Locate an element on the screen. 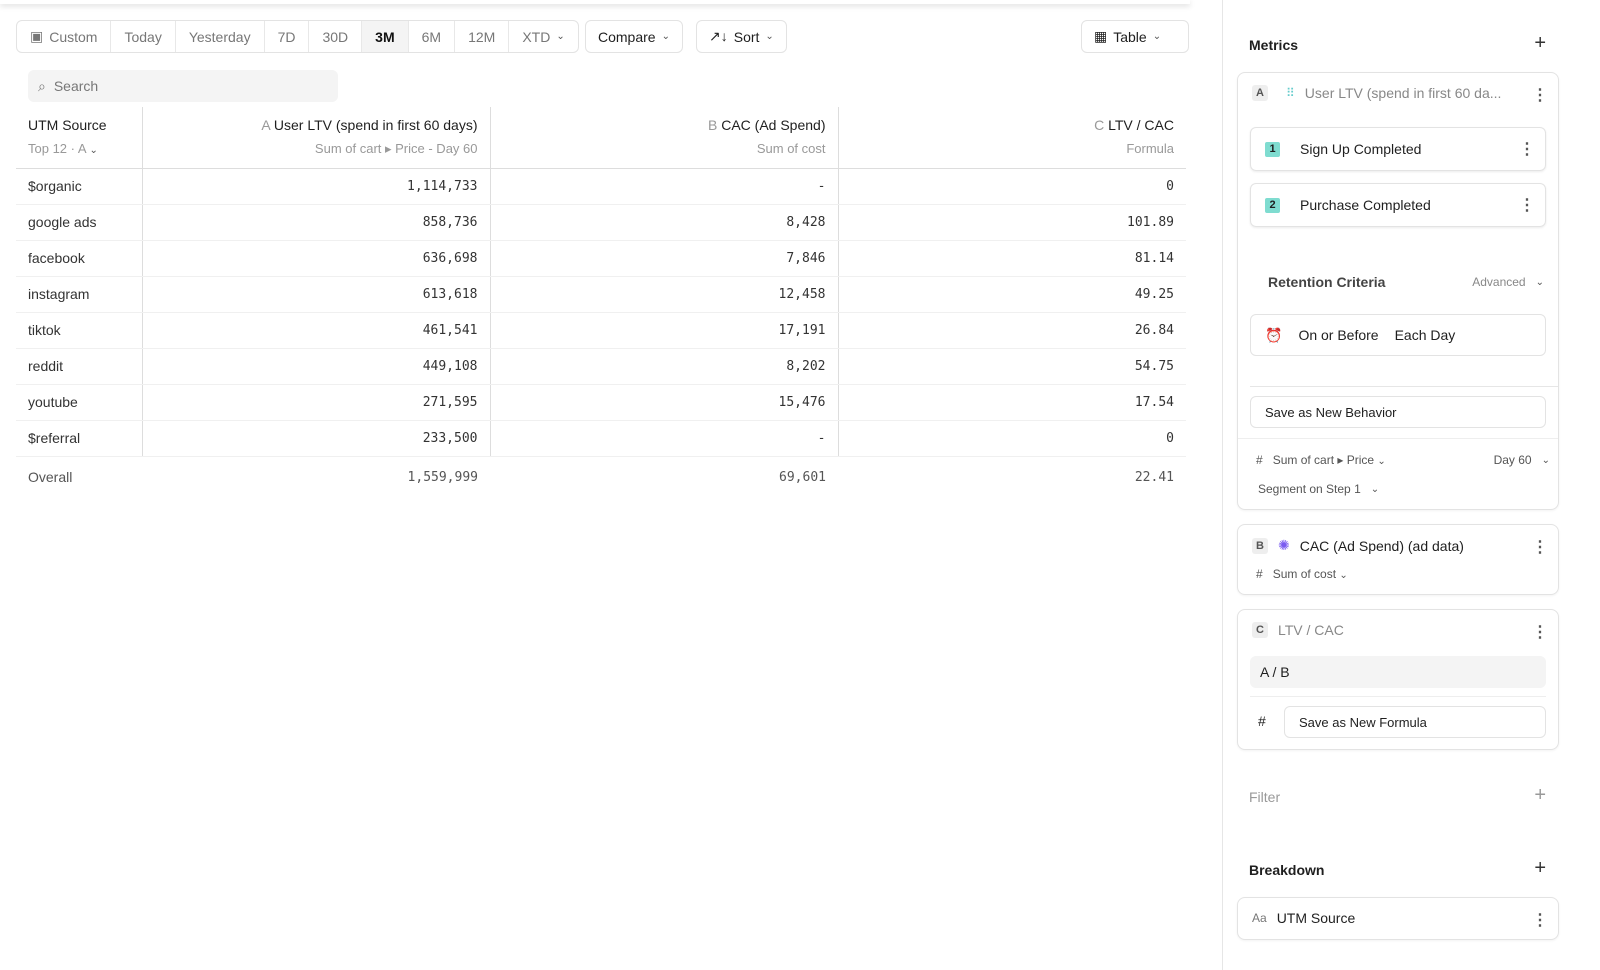 The height and width of the screenshot is (970, 1600). row-label: youtube is located at coordinates (79, 402).